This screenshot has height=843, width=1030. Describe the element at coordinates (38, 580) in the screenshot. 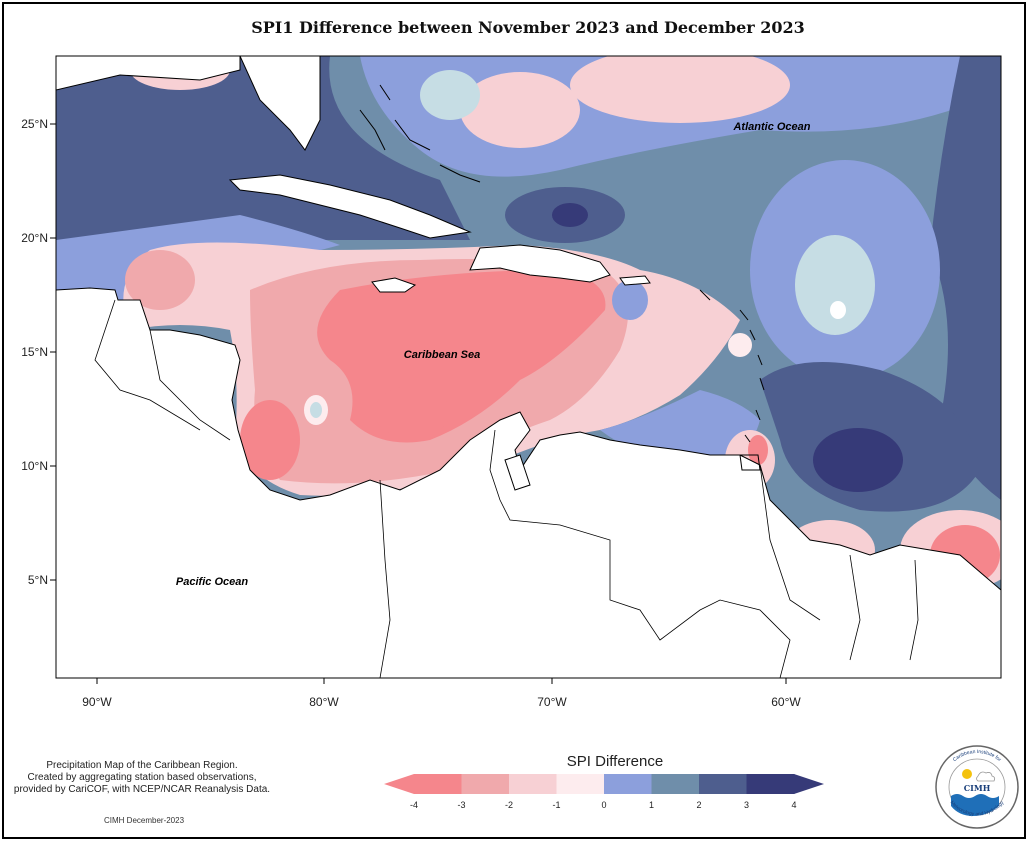

I see `lat-tick: 5°N` at that location.